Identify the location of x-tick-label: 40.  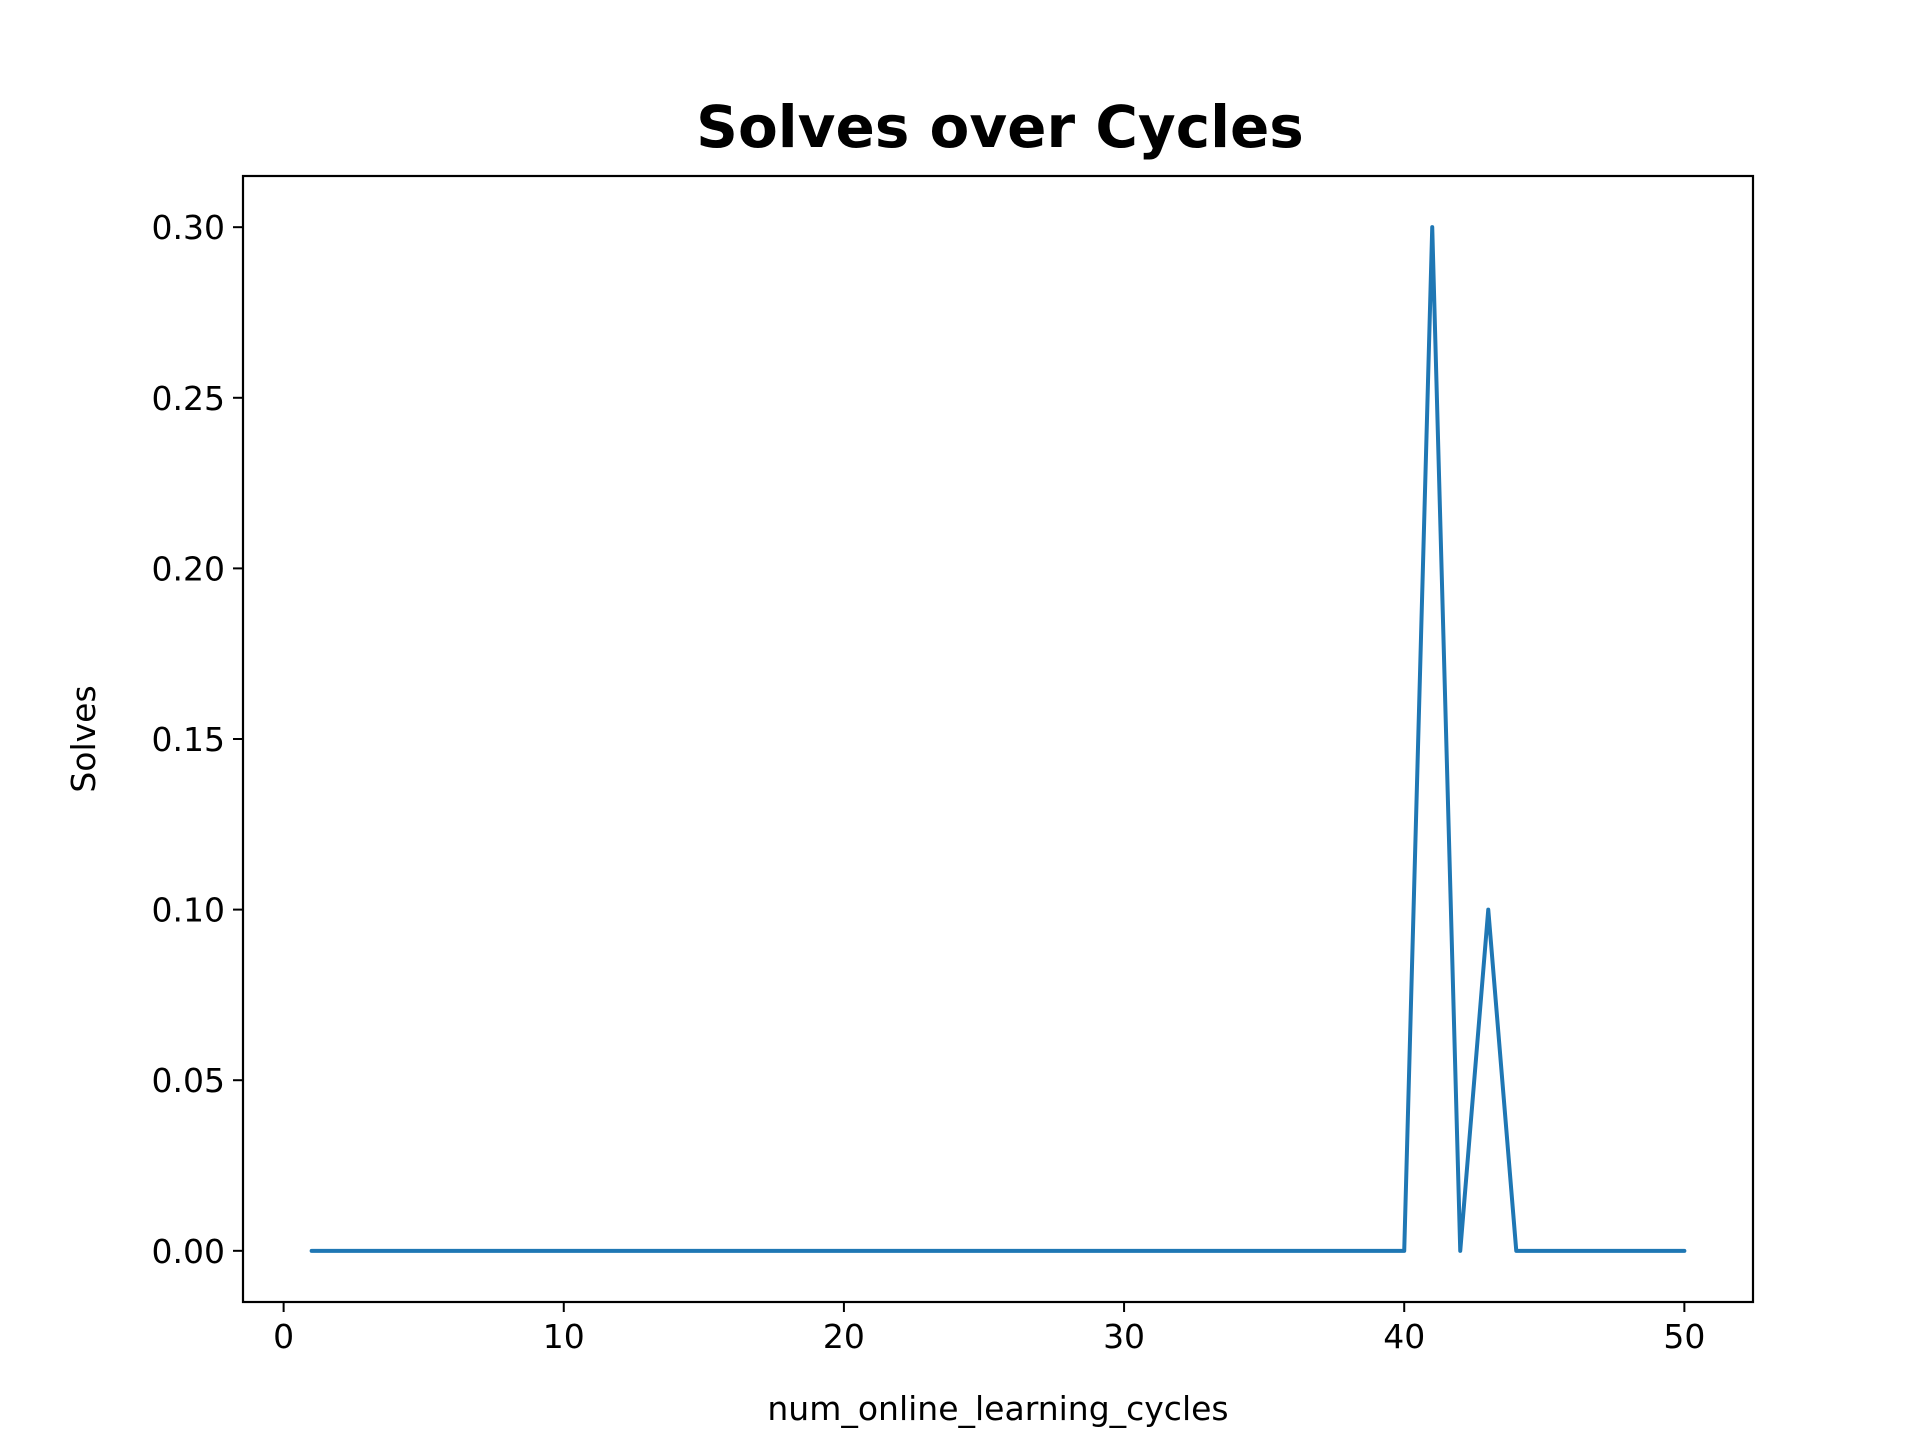
(1404, 1336).